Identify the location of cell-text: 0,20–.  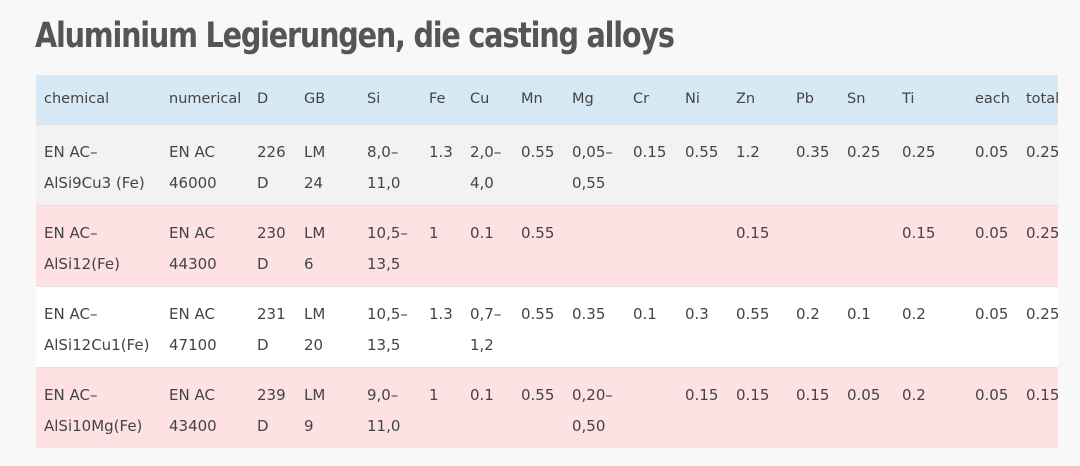
(592, 394).